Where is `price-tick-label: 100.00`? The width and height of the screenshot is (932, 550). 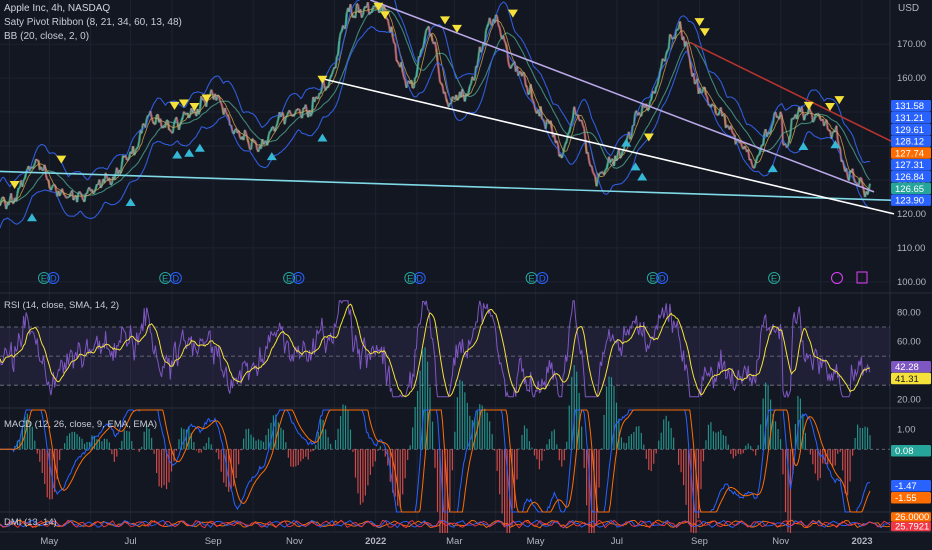 price-tick-label: 100.00 is located at coordinates (911, 282).